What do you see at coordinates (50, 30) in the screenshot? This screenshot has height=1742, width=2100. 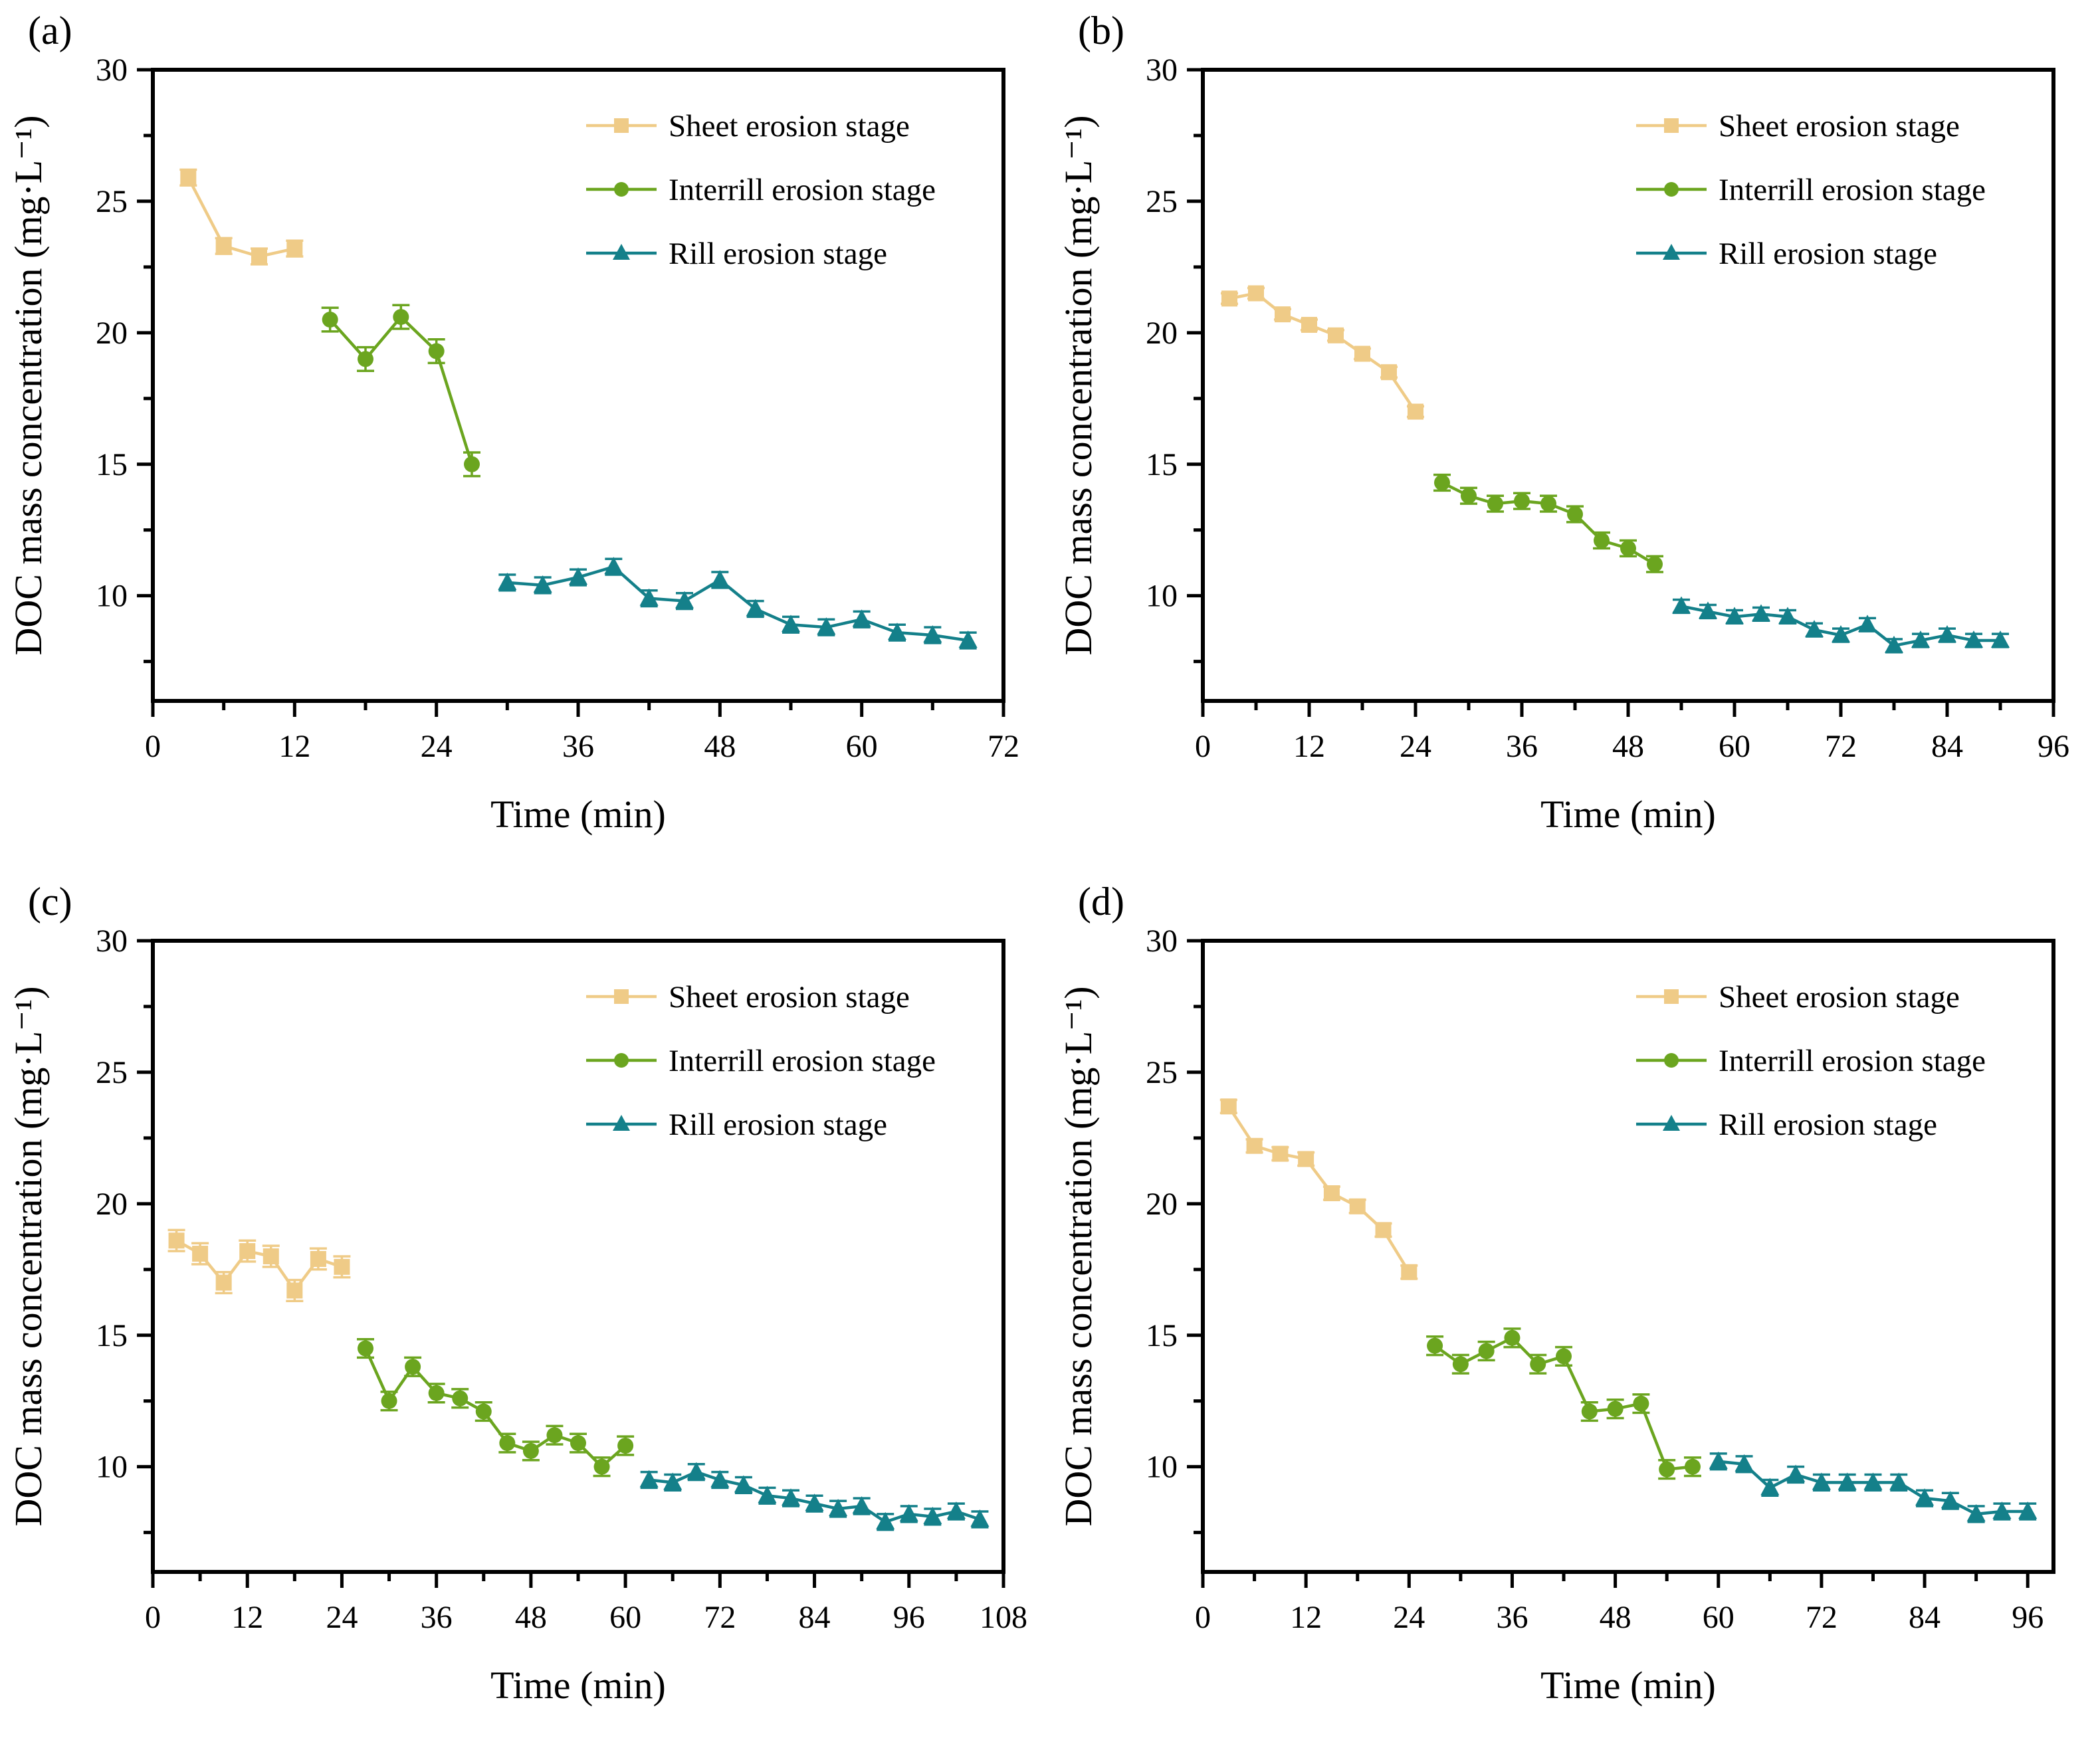 I see `panel-a-label: (a)` at bounding box center [50, 30].